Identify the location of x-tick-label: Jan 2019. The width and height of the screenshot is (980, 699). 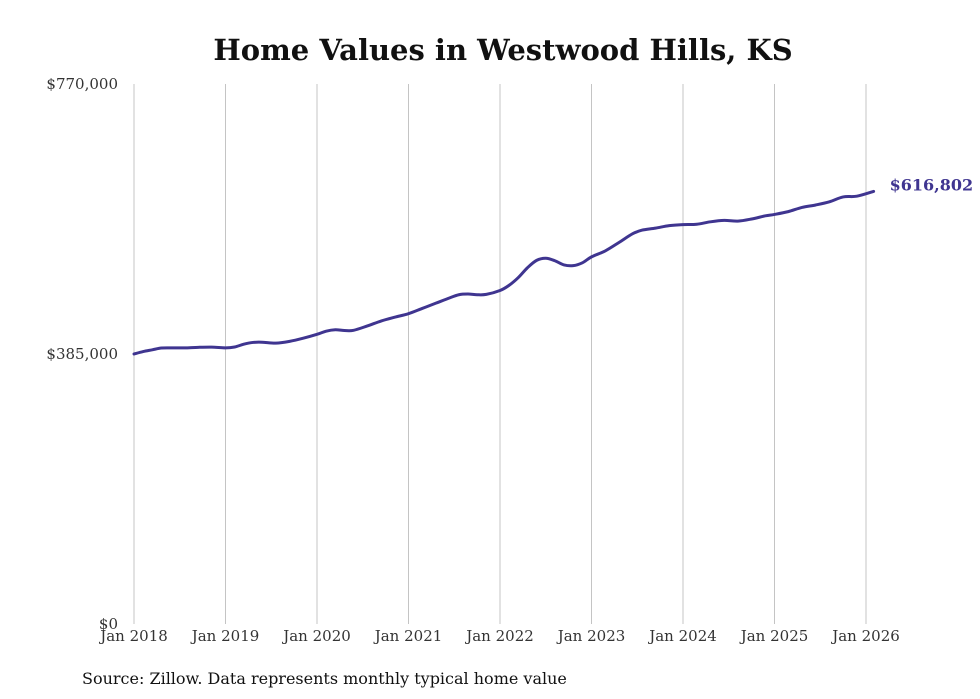
(225, 636).